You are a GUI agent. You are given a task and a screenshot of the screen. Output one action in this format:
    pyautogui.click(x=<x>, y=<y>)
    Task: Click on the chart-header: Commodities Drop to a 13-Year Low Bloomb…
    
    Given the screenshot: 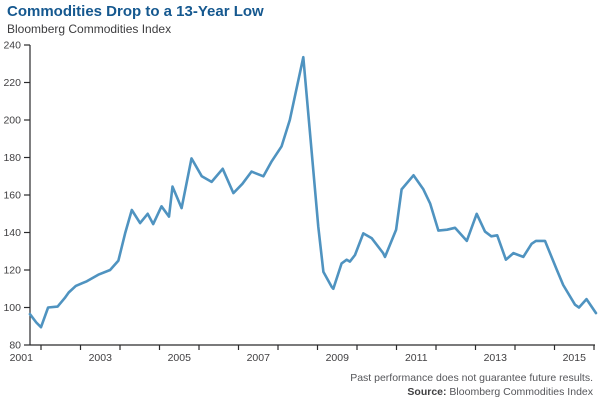 What is the action you would take?
    pyautogui.click(x=135, y=19)
    